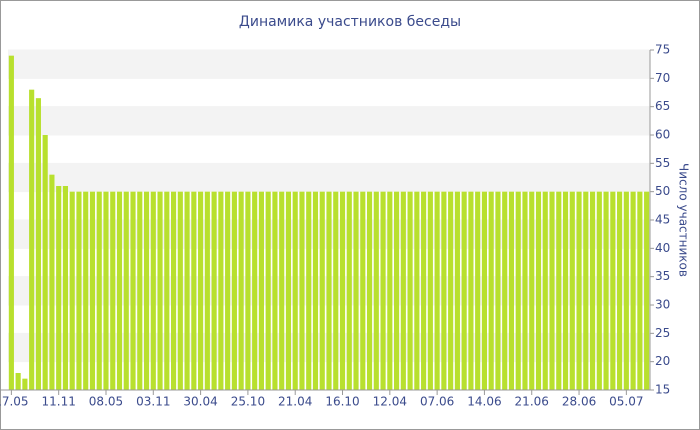  I want to click on x-tick-label: 28.06, so click(579, 402).